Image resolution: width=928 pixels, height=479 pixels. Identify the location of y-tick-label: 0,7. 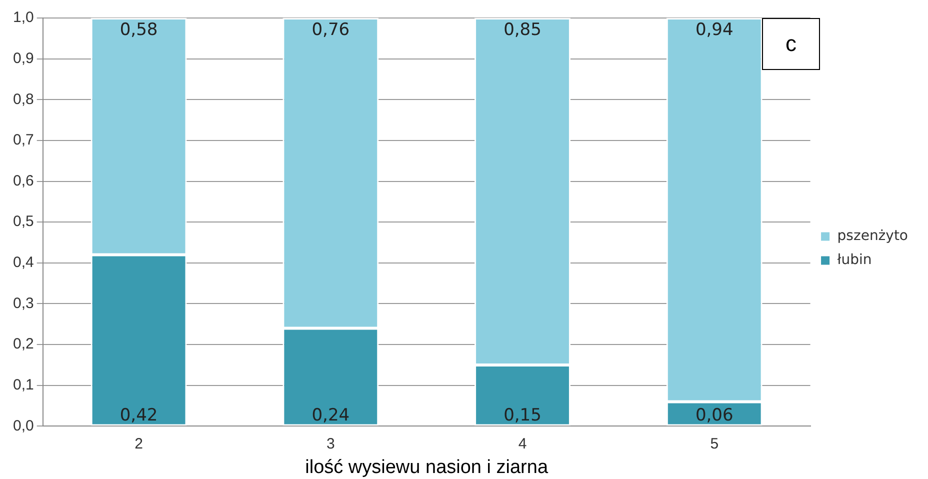
(23, 140).